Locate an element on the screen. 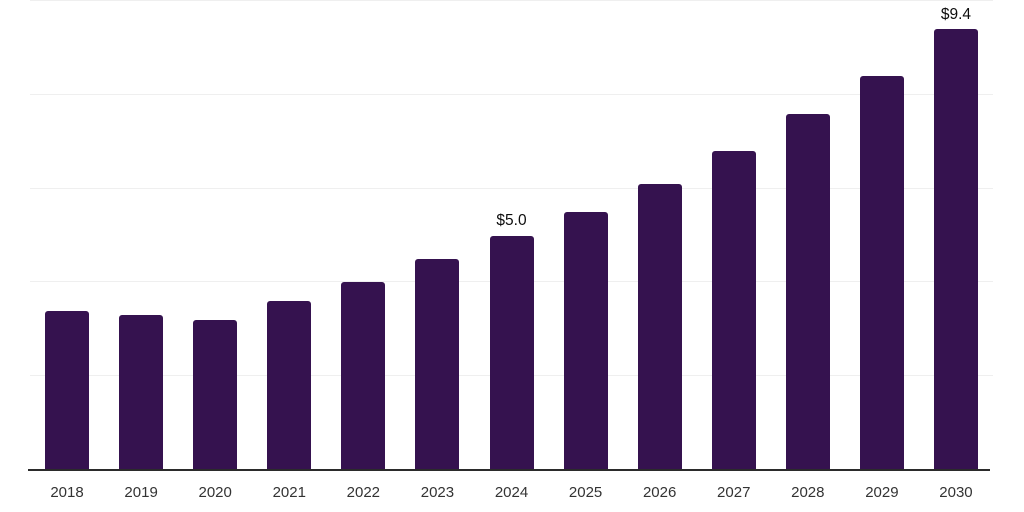 This screenshot has height=512, width=1024. bar-2021 is located at coordinates (289, 385).